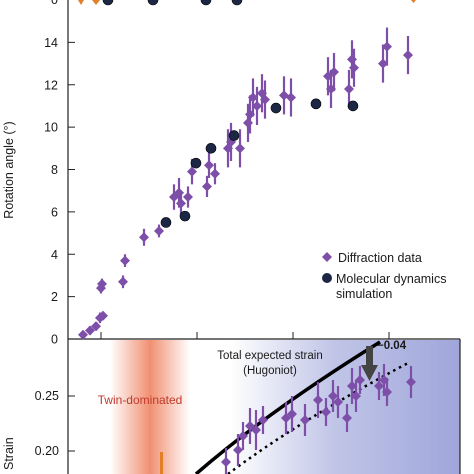  Describe the element at coordinates (270, 371) in the screenshot. I see `hugoniot-label-line2: (Hugoniot)` at that location.